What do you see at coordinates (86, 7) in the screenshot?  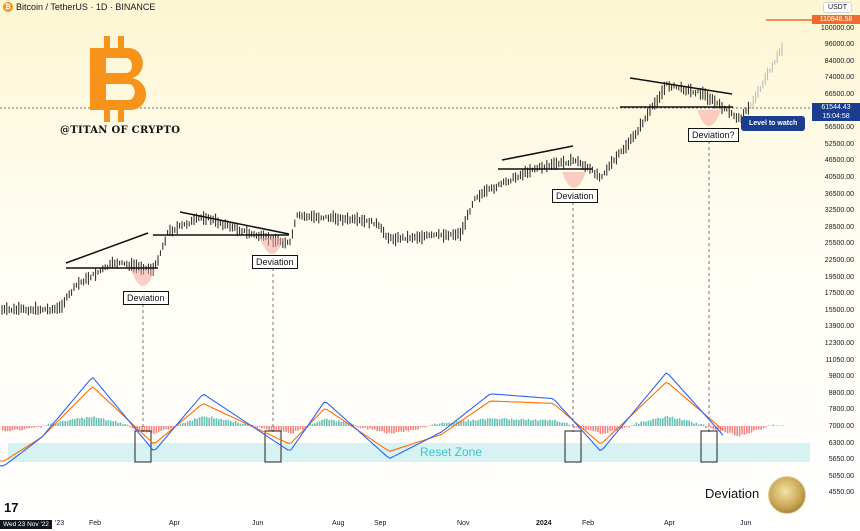 I see `symbol-title: Bitcoin / TetherUS · 1D · BINANCE` at bounding box center [86, 7].